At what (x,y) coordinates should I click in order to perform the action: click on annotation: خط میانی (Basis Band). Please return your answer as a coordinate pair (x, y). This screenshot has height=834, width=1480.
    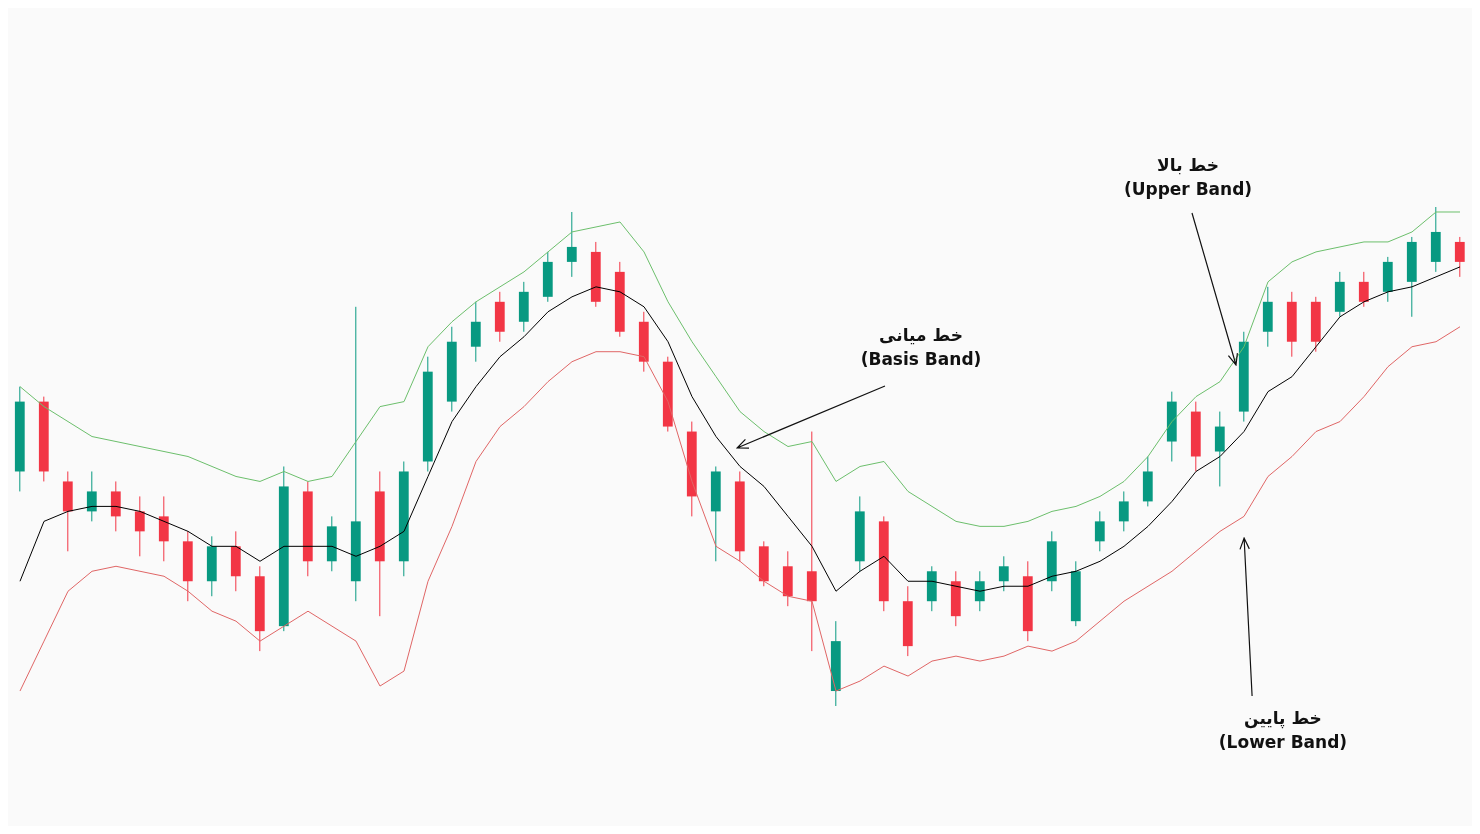
    Looking at the image, I should click on (921, 347).